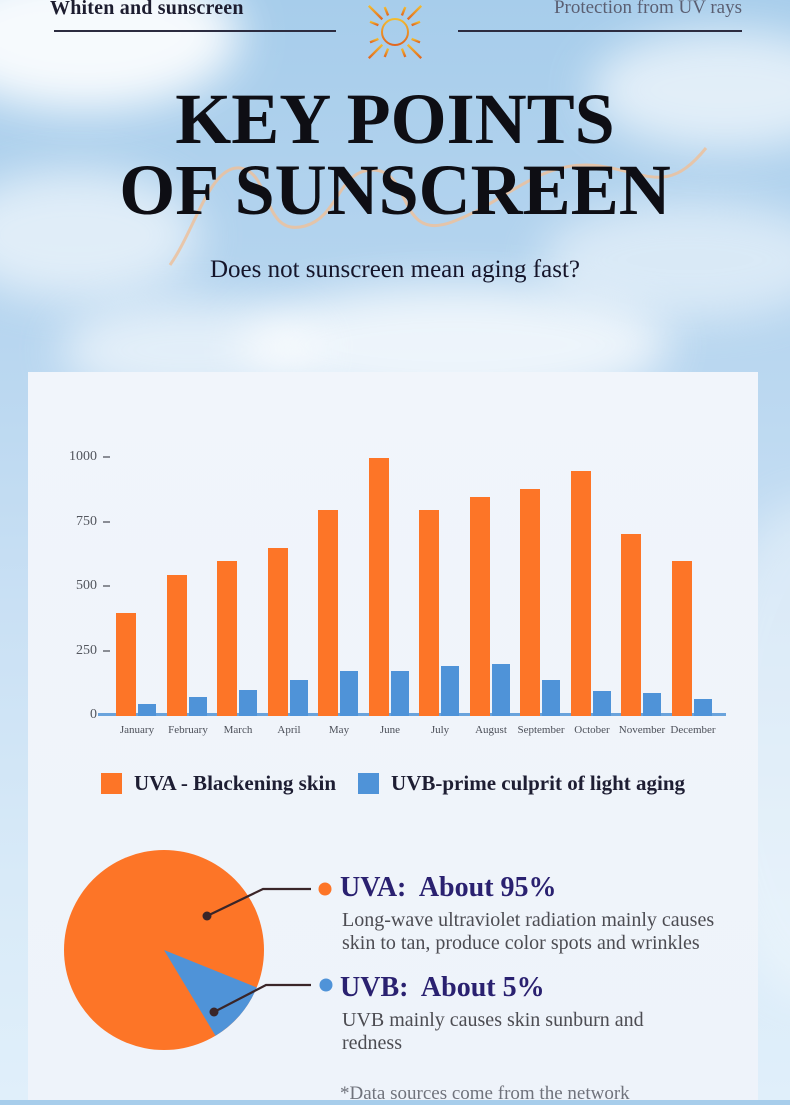 The image size is (790, 1105). What do you see at coordinates (235, 783) in the screenshot?
I see `legend-label-uva: UVA - Blackening skin` at bounding box center [235, 783].